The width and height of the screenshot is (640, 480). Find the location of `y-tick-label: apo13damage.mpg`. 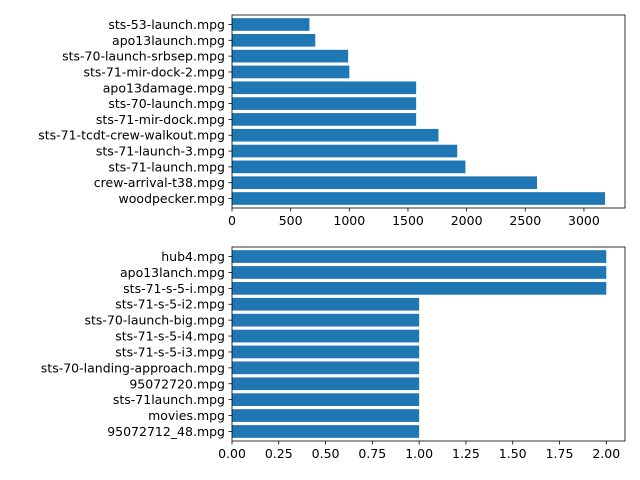

y-tick-label: apo13damage.mpg is located at coordinates (164, 87).